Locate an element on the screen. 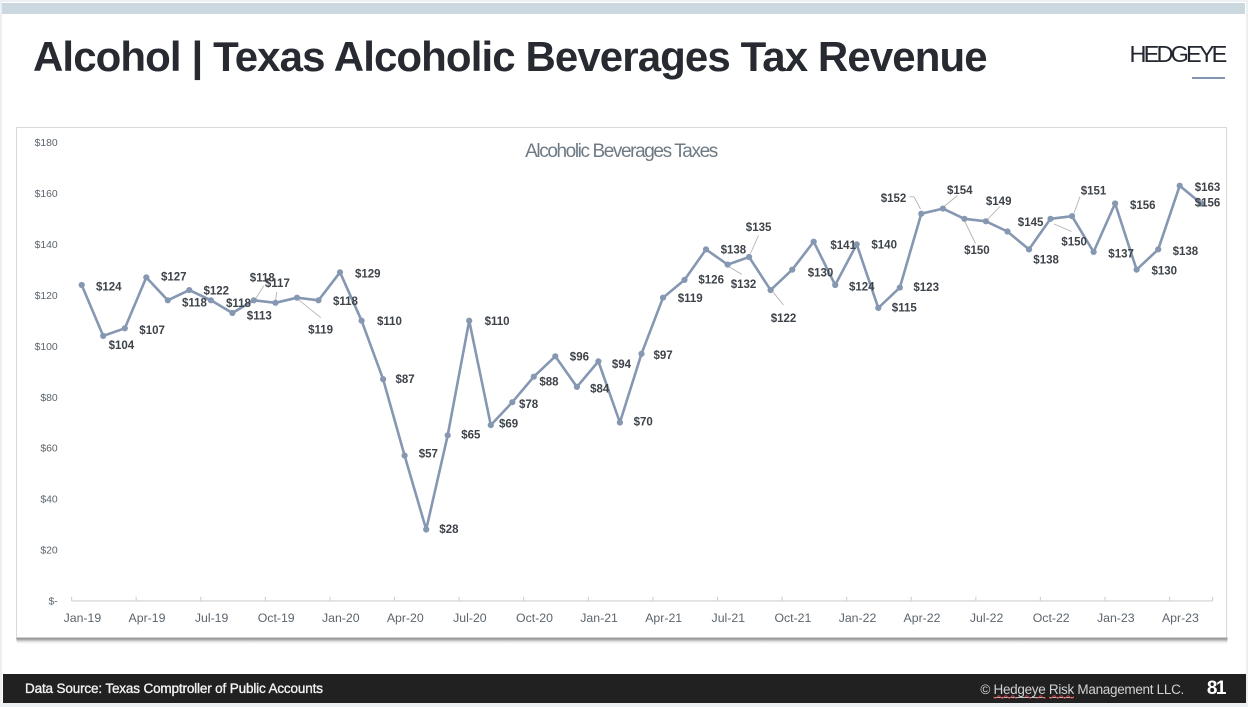 This screenshot has width=1248, height=707. svg-text: $40 is located at coordinates (49, 500).